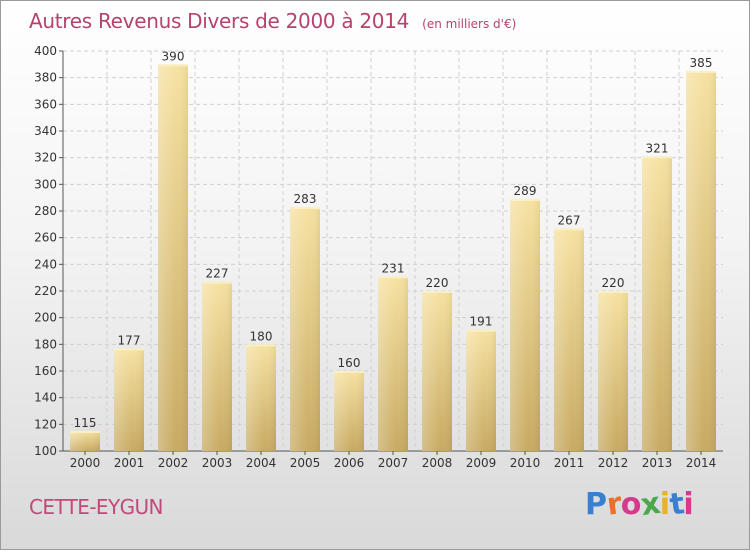 Image resolution: width=750 pixels, height=551 pixels. What do you see at coordinates (217, 463) in the screenshot?
I see `x-tick-label: 2003` at bounding box center [217, 463].